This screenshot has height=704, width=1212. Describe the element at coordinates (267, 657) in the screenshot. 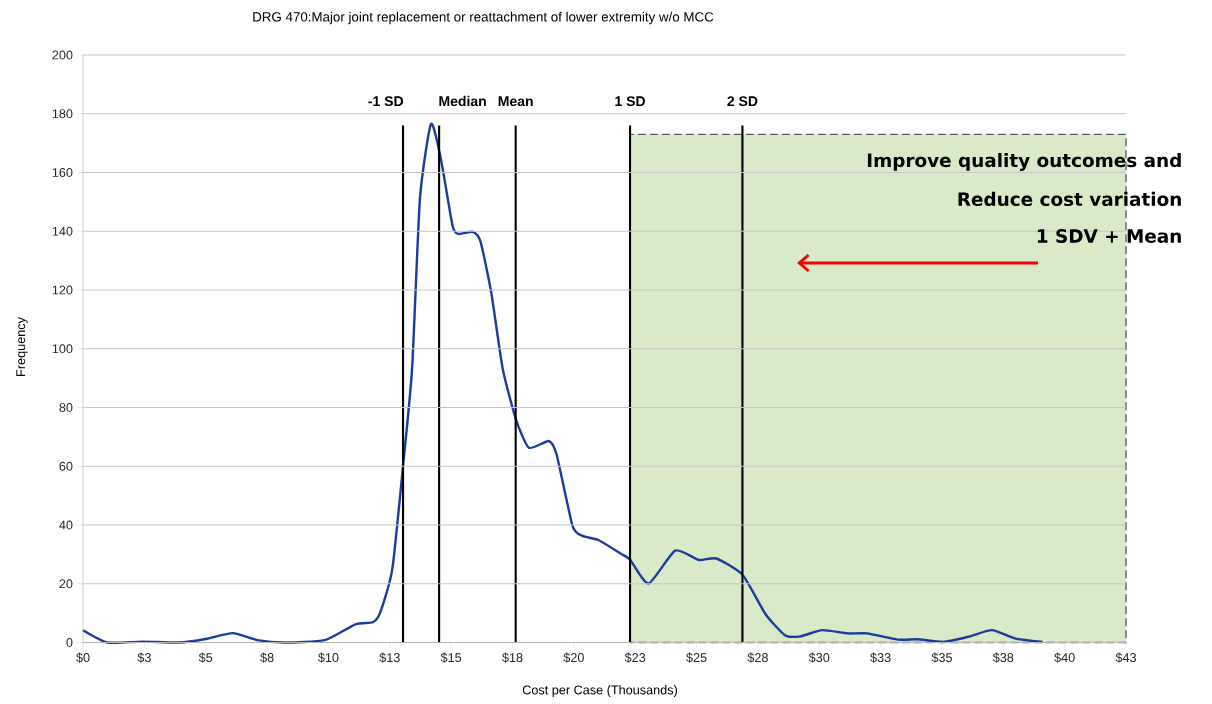

I see `x-tick-label: $8` at that location.